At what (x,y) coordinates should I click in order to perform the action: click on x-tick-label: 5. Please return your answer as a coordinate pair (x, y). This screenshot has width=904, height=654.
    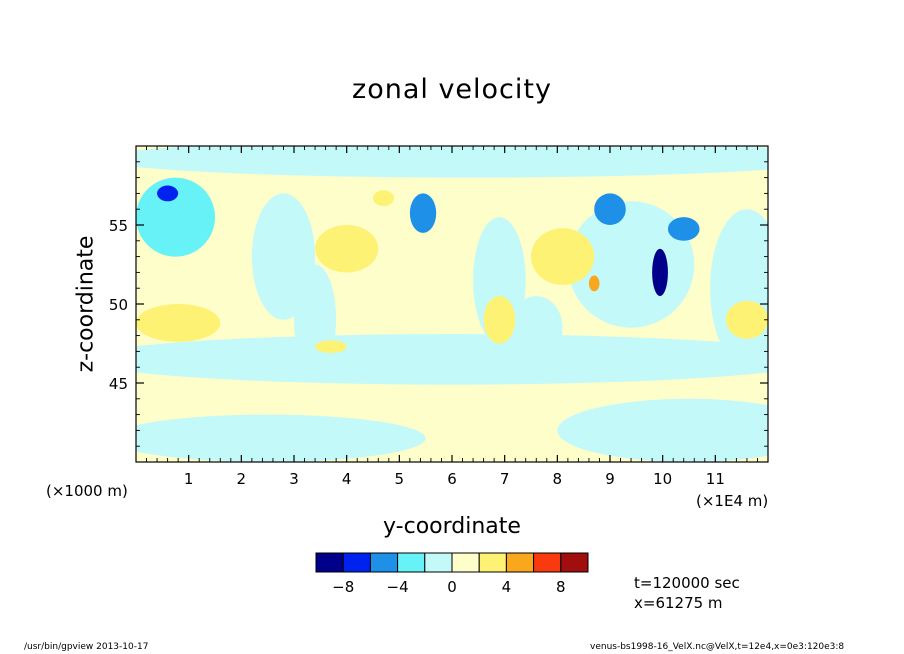
    Looking at the image, I should click on (400, 479).